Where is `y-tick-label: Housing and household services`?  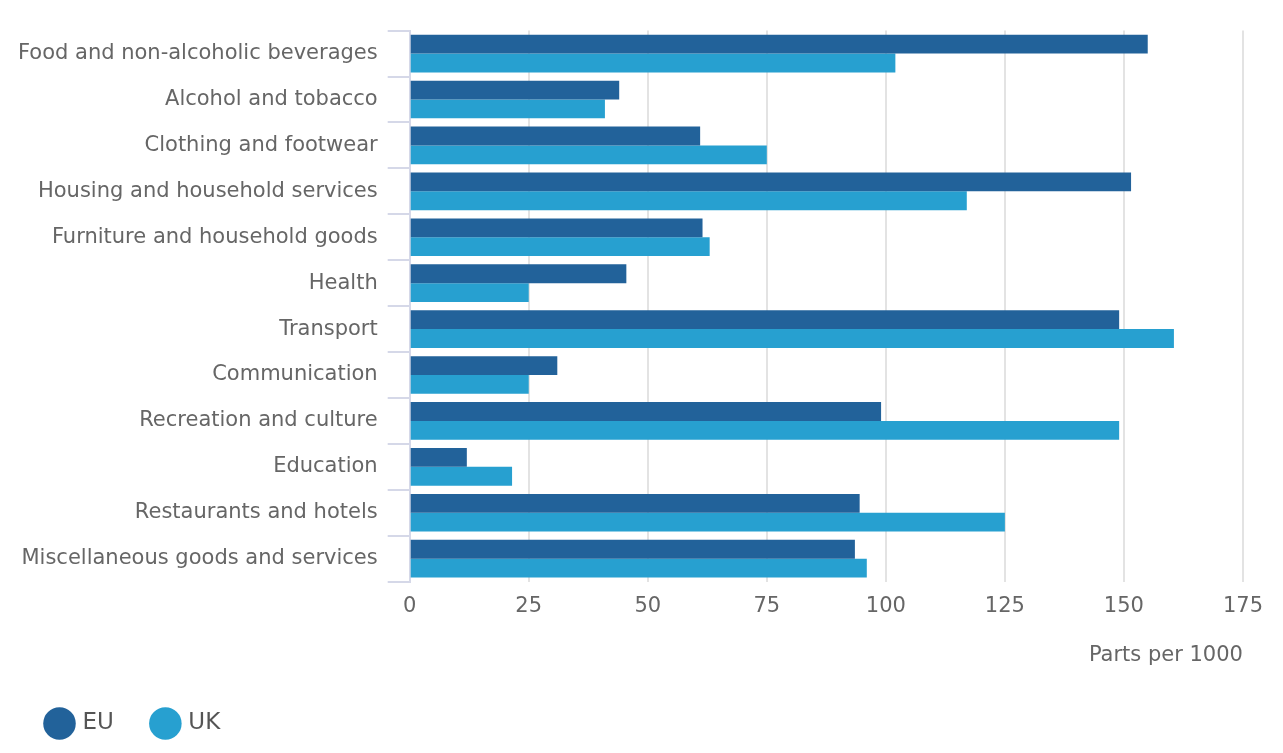 y-tick-label: Housing and household services is located at coordinates (207, 189).